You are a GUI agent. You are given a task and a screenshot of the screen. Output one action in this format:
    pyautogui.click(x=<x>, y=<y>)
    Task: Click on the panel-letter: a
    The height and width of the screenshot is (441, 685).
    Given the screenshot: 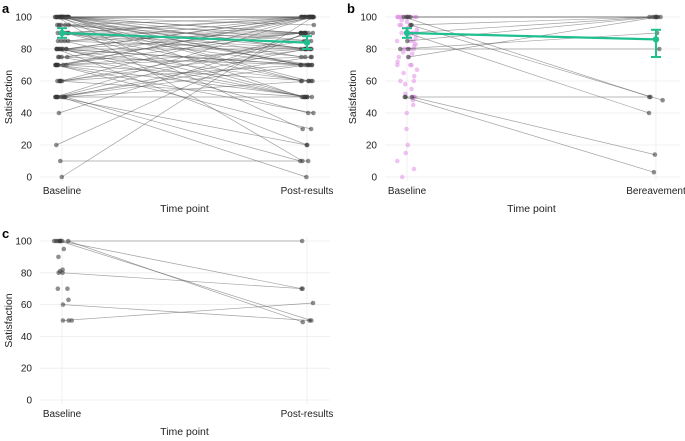 What is the action you would take?
    pyautogui.click(x=6, y=8)
    